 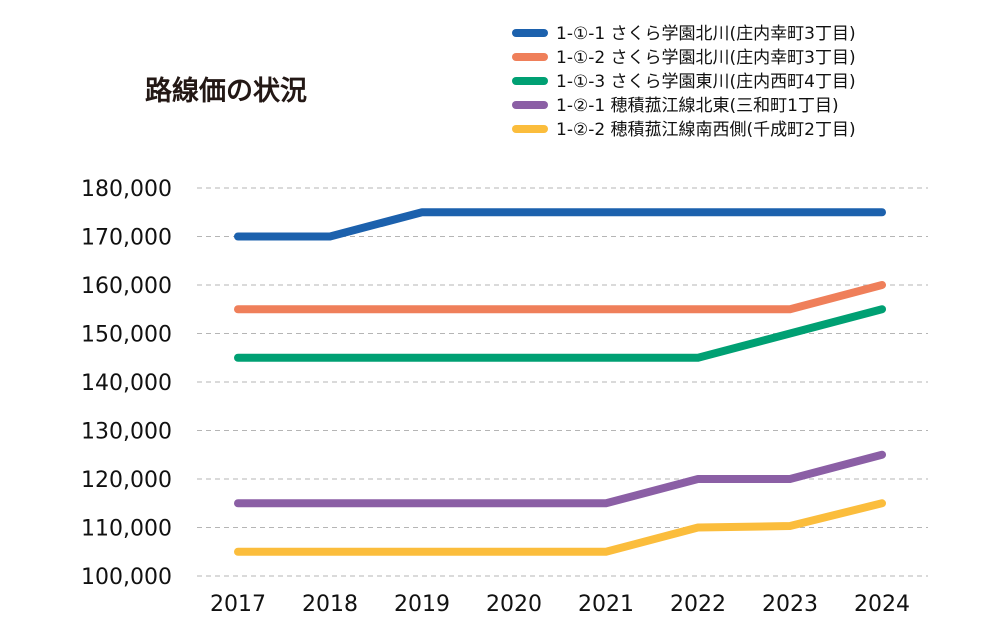 I want to click on y-tick-label: 110,000, so click(x=126, y=529).